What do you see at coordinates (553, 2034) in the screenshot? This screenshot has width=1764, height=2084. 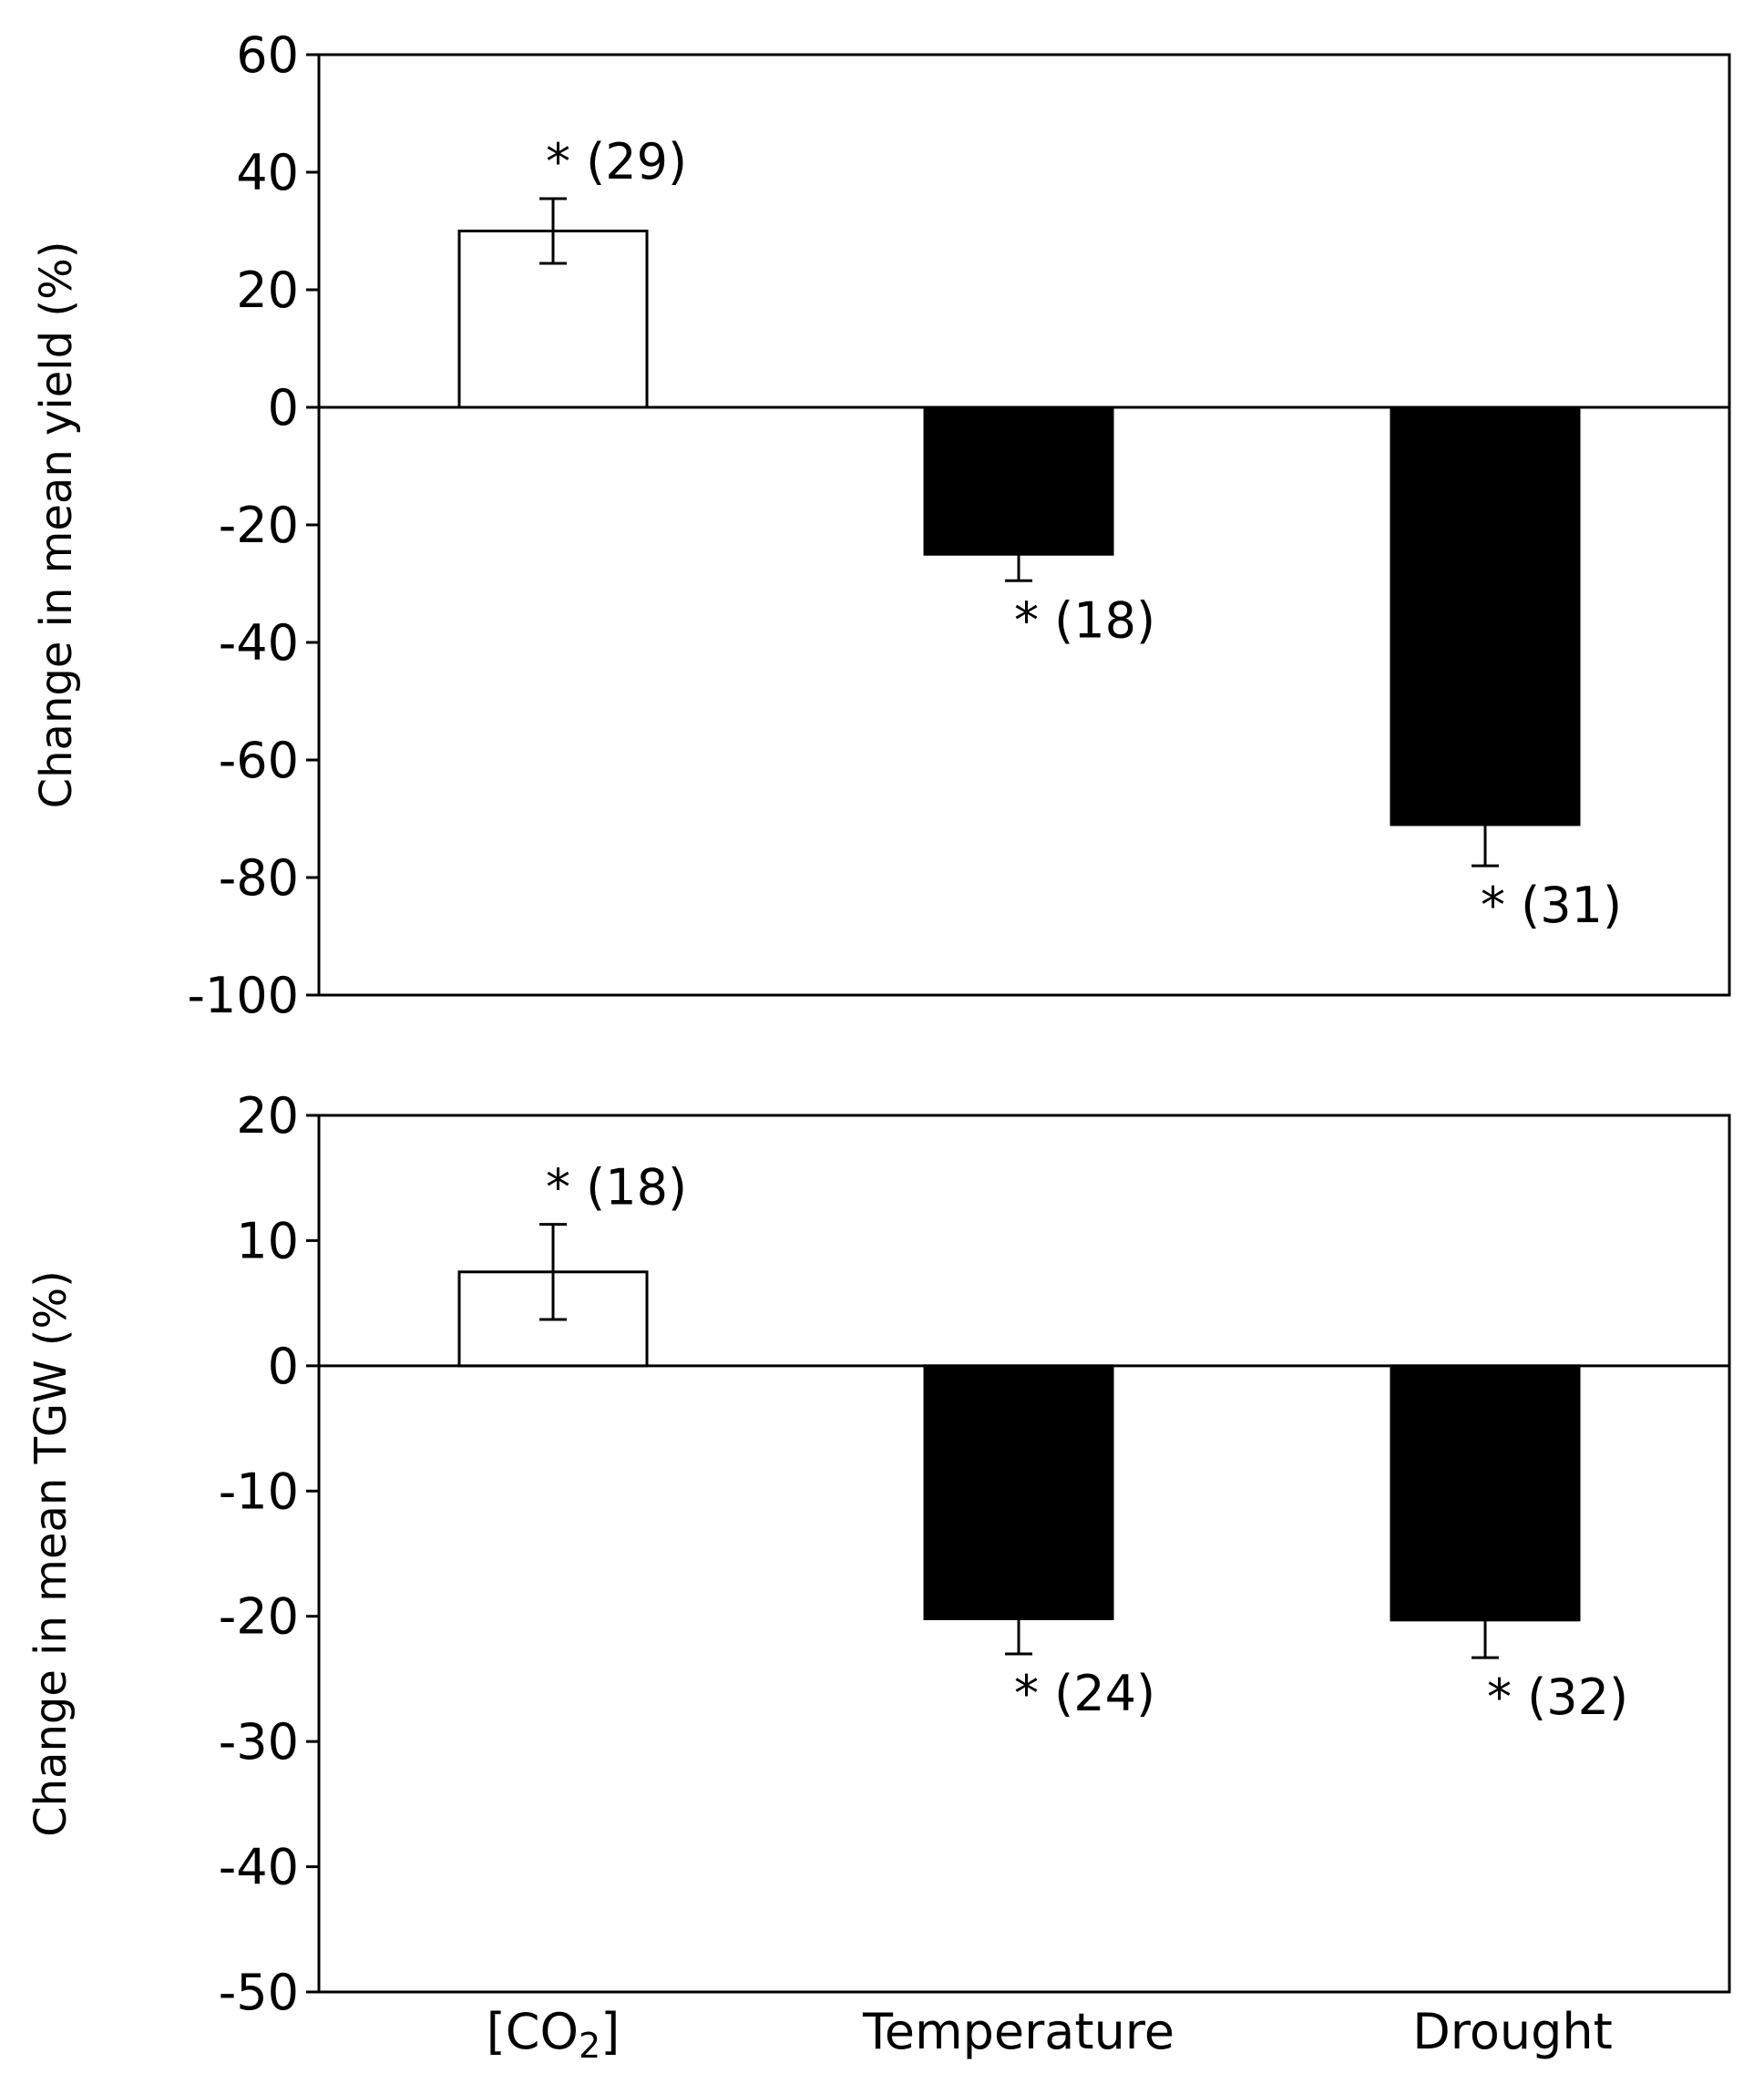 I see `category-label-co2: [CO2]` at bounding box center [553, 2034].